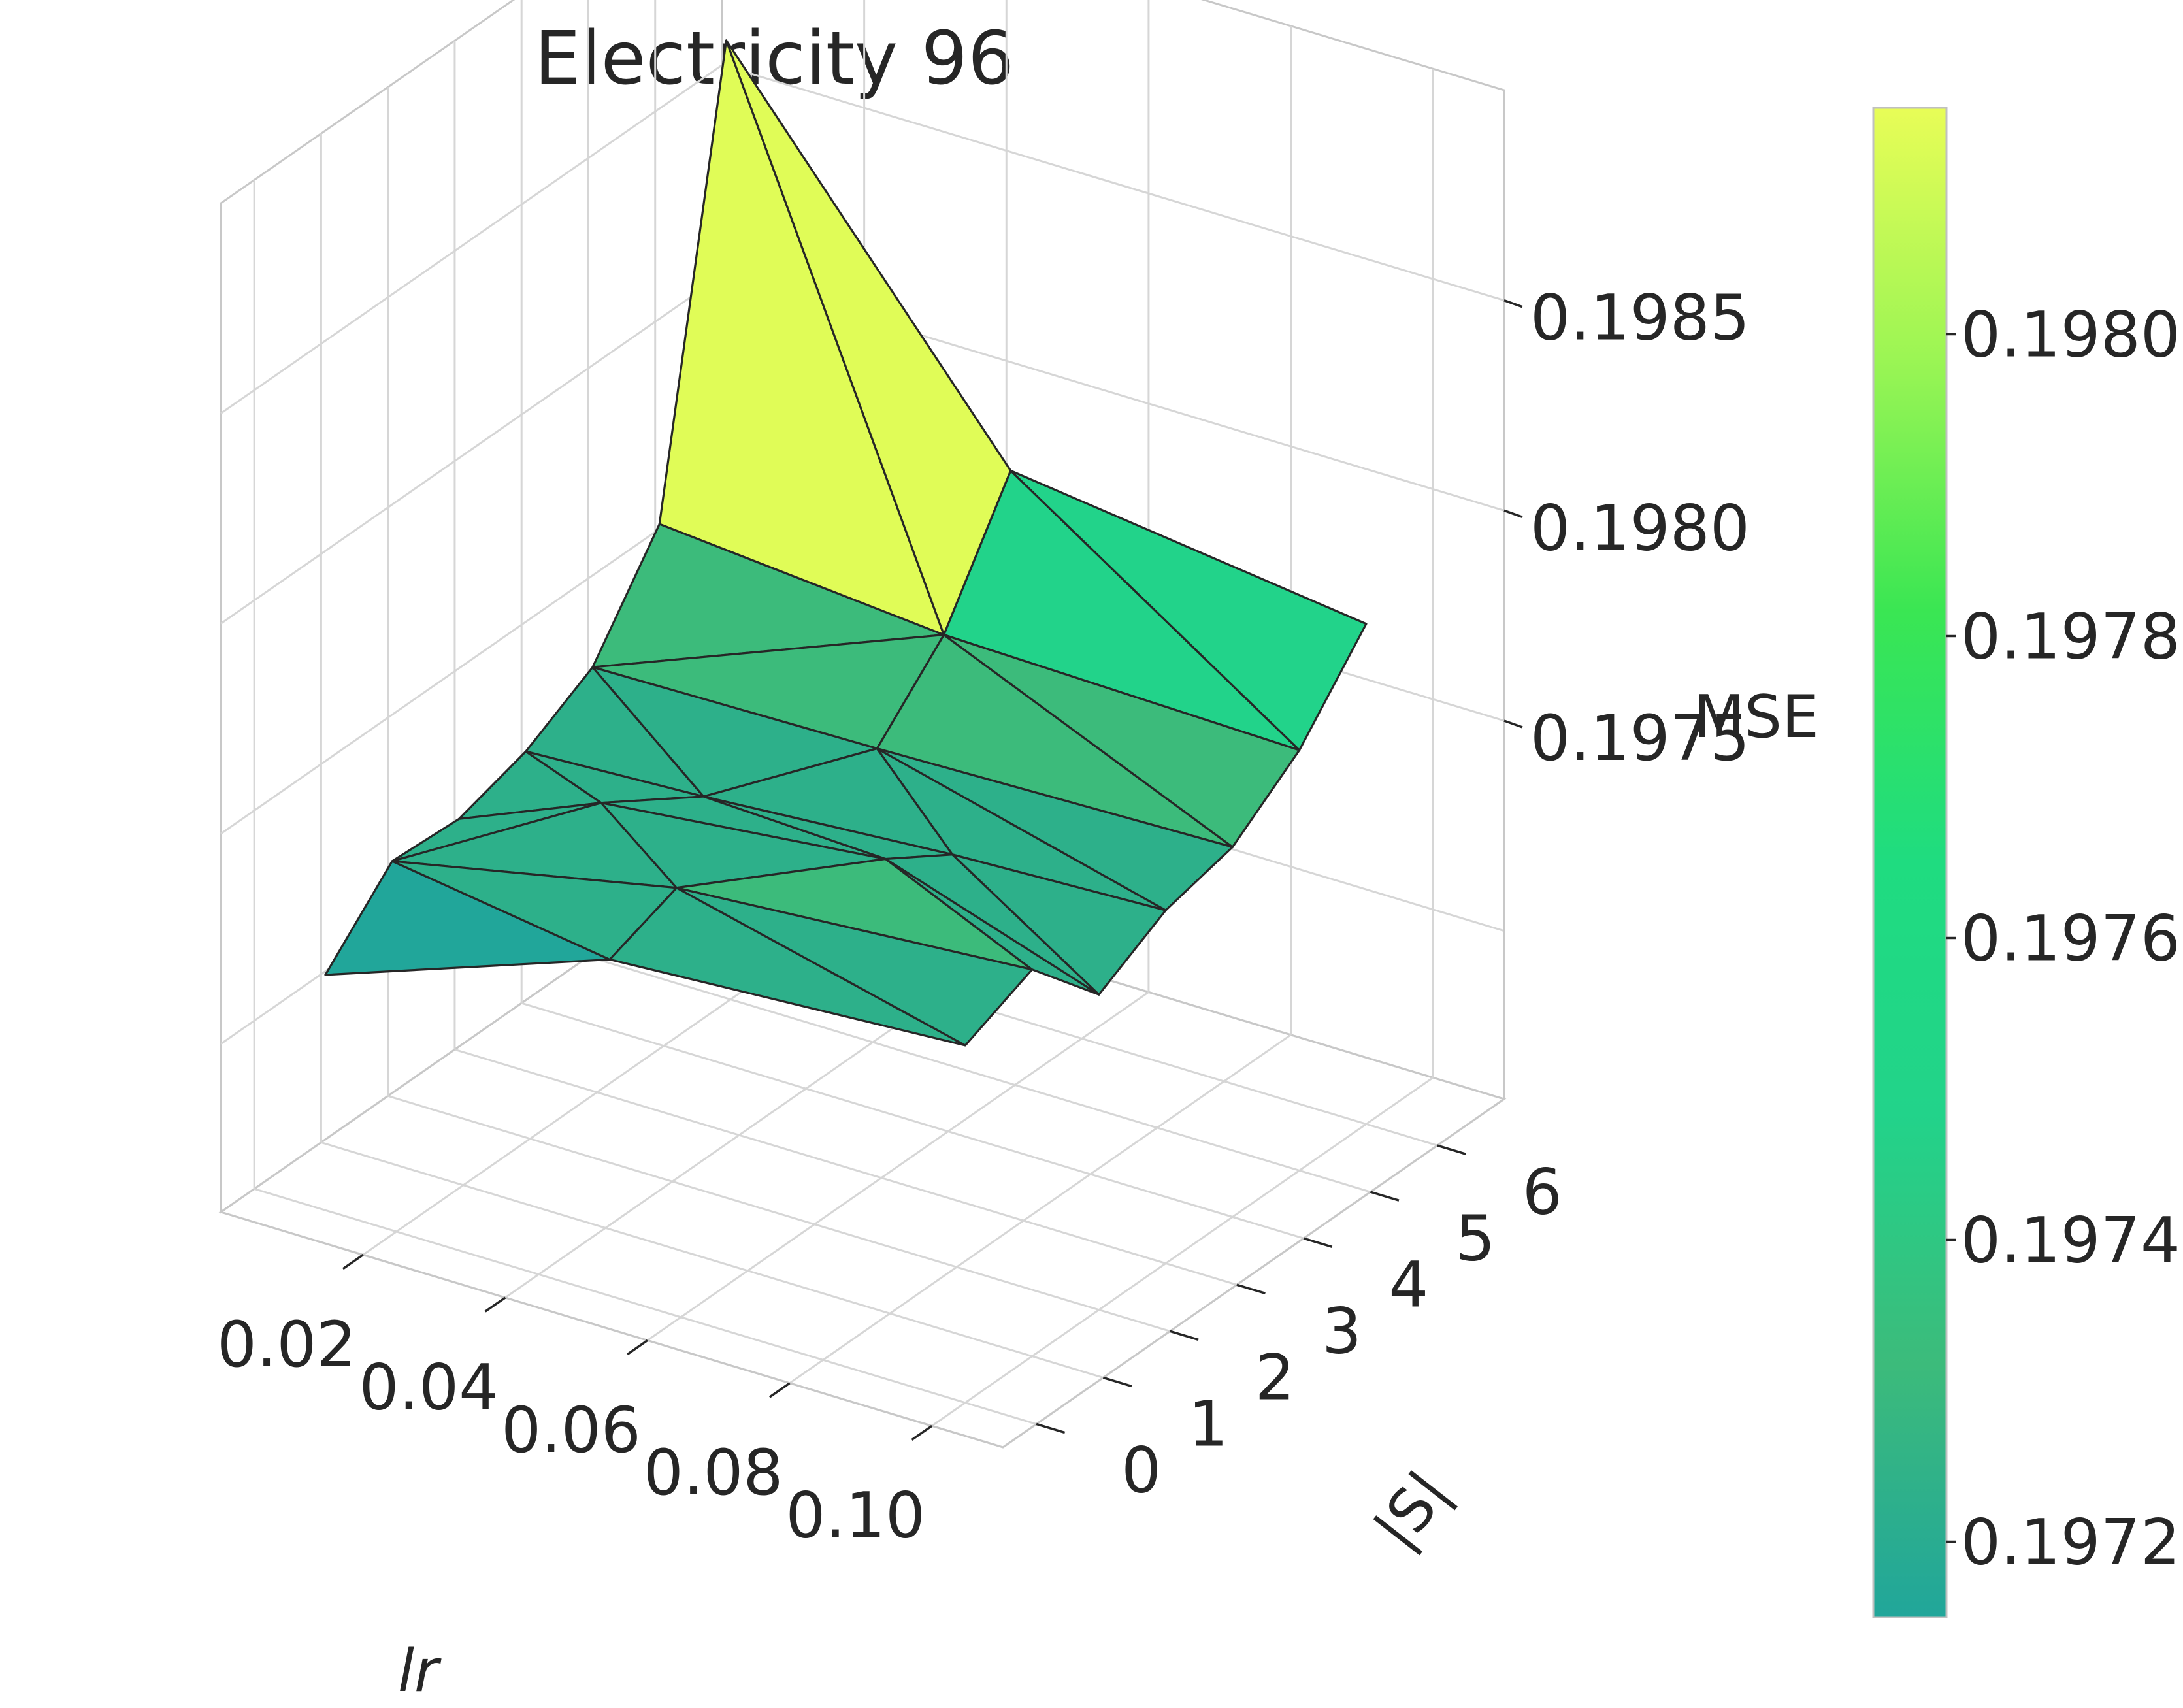 The image size is (2183, 1708). I want to click on x-tick-label: 0.08, so click(714, 1472).